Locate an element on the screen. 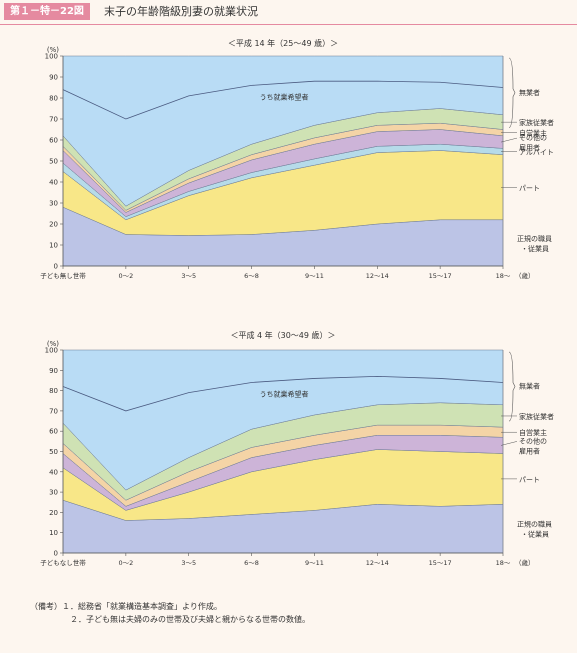 This screenshot has width=577, height=653. note-line-1: （備考）１．総務省「就業構造基本調査」より作成。 is located at coordinates (170, 606).